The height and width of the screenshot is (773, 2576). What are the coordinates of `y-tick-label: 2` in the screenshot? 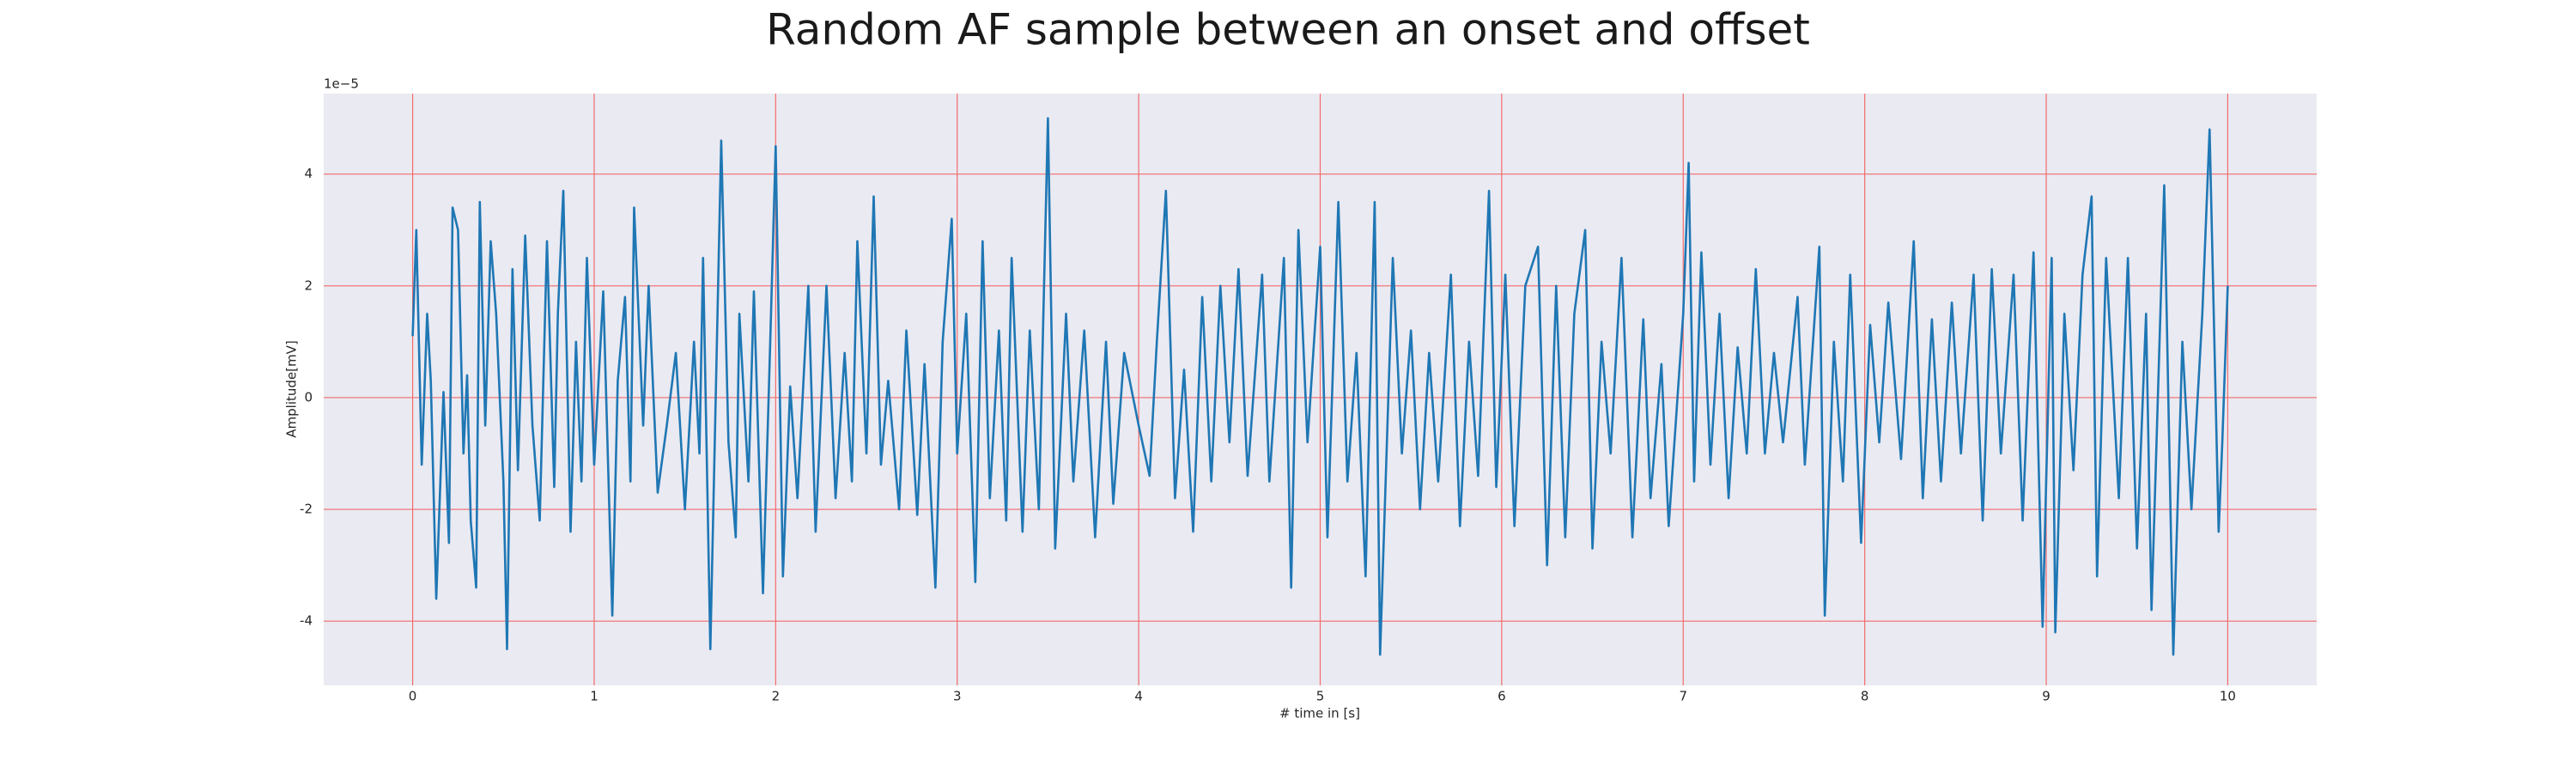 It's located at (308, 285).